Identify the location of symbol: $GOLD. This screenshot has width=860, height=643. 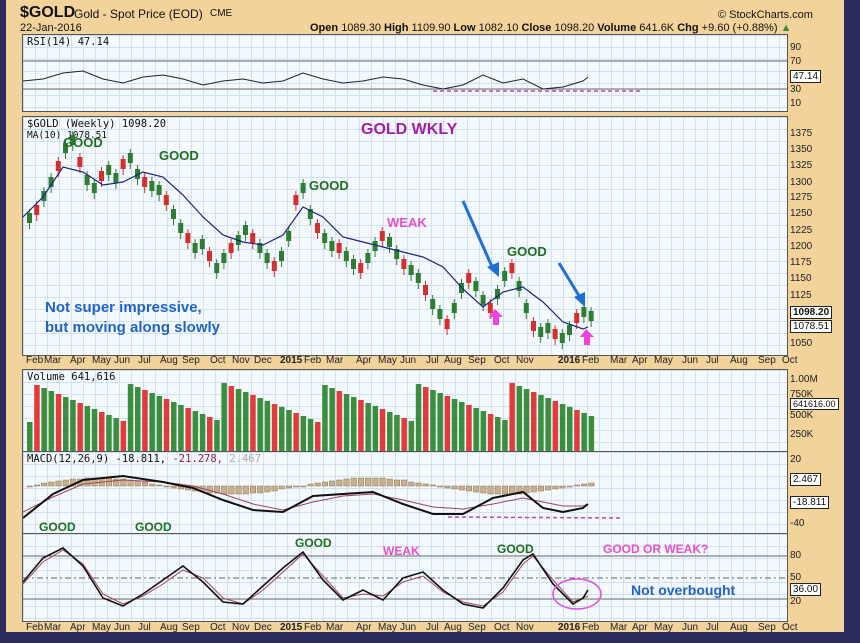
(48, 12).